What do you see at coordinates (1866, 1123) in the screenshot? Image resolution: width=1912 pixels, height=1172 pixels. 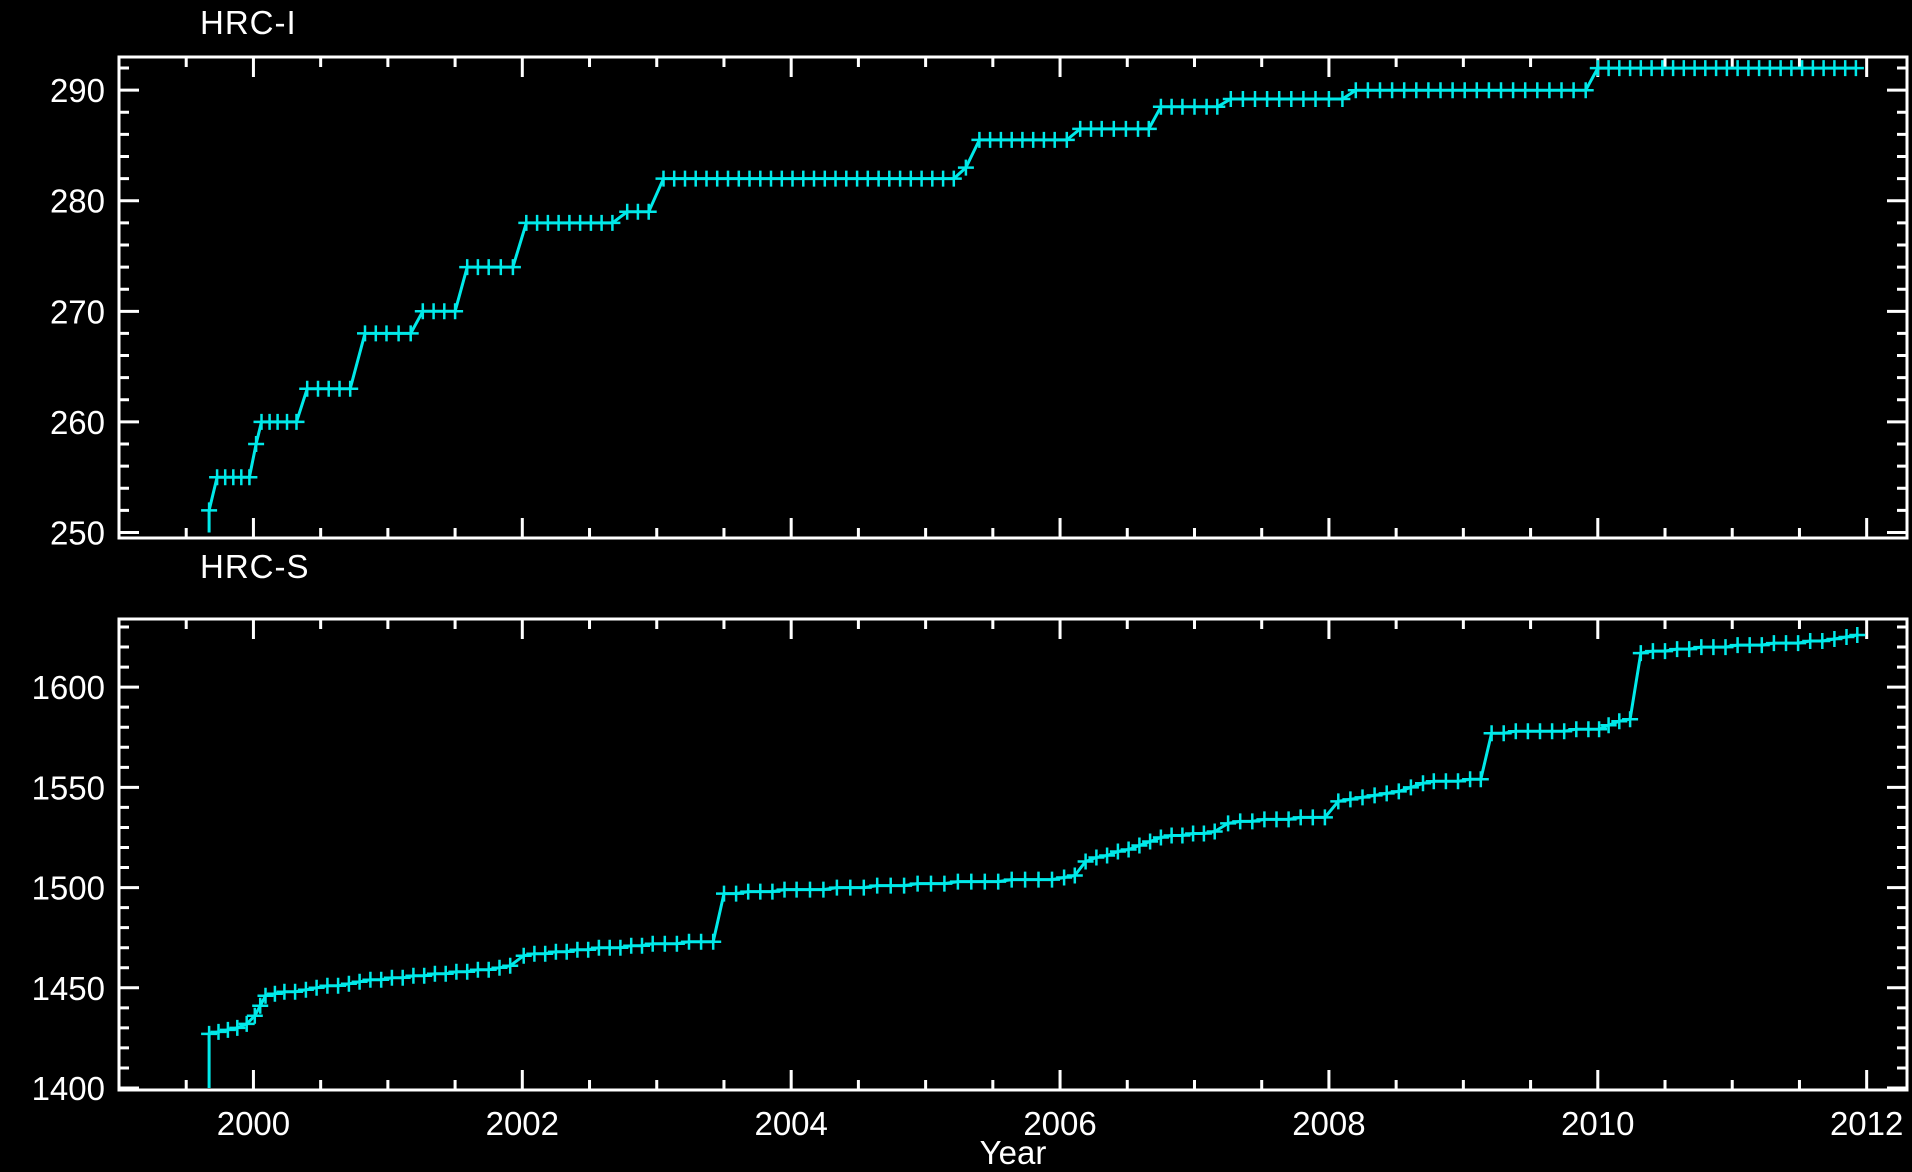 I see `x-tick-label: 2012` at bounding box center [1866, 1123].